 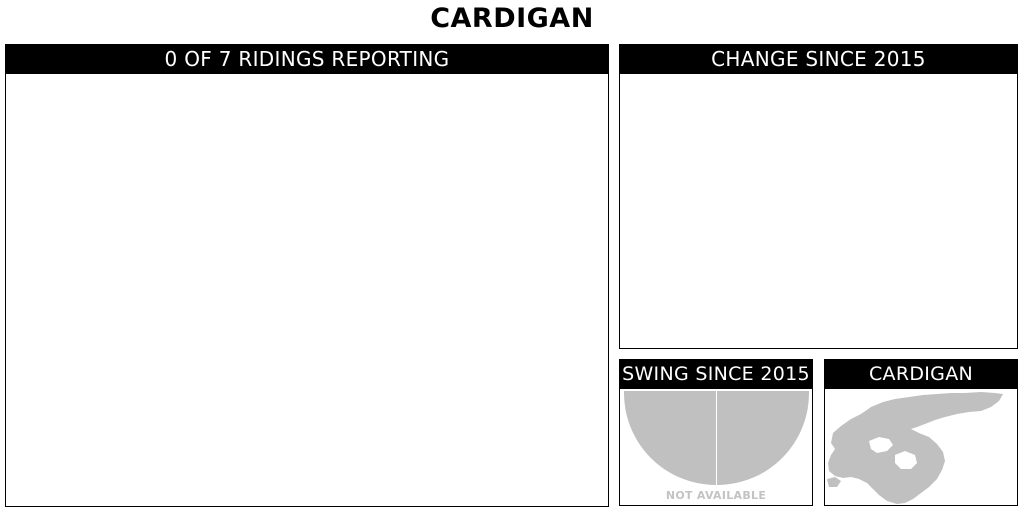 I want to click on riding-map-inlet, so click(x=881, y=445).